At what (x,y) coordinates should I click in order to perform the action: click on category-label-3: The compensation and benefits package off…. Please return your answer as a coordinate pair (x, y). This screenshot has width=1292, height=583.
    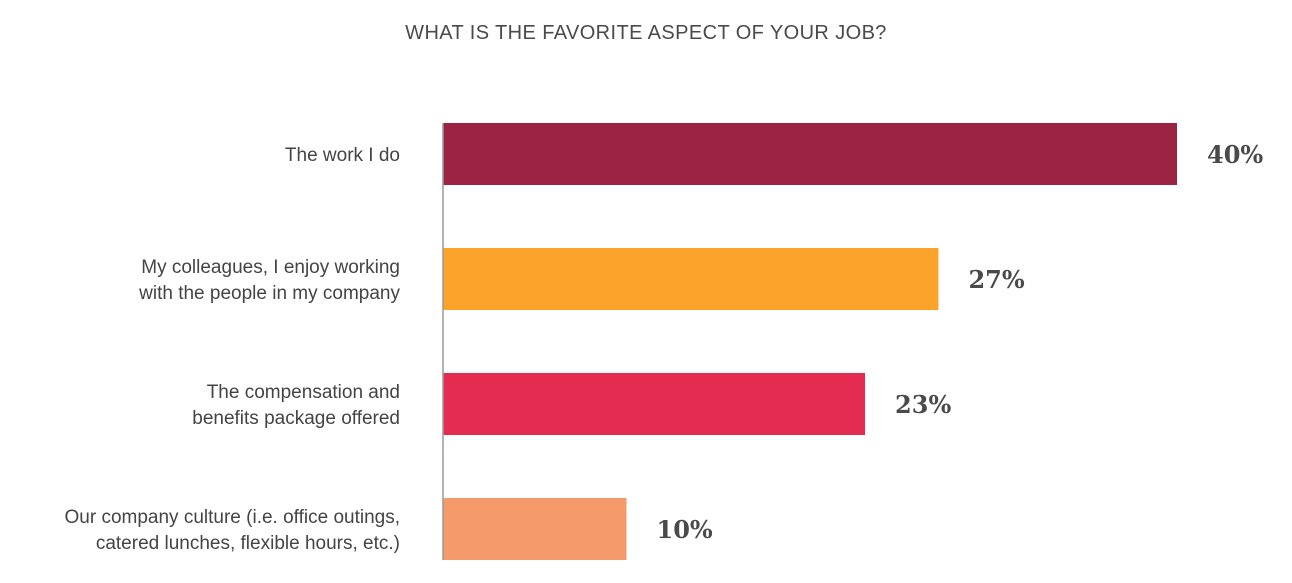
    Looking at the image, I should click on (296, 405).